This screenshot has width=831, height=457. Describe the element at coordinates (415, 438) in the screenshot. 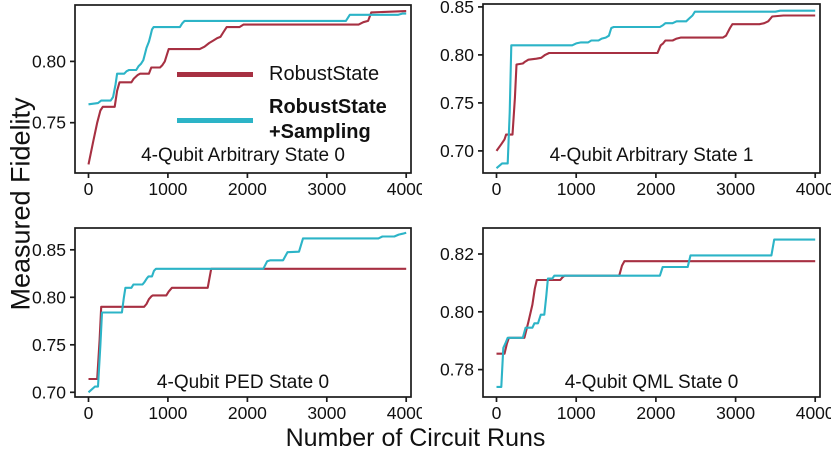

I see `x-axis-label: Number of Circuit Runs` at that location.